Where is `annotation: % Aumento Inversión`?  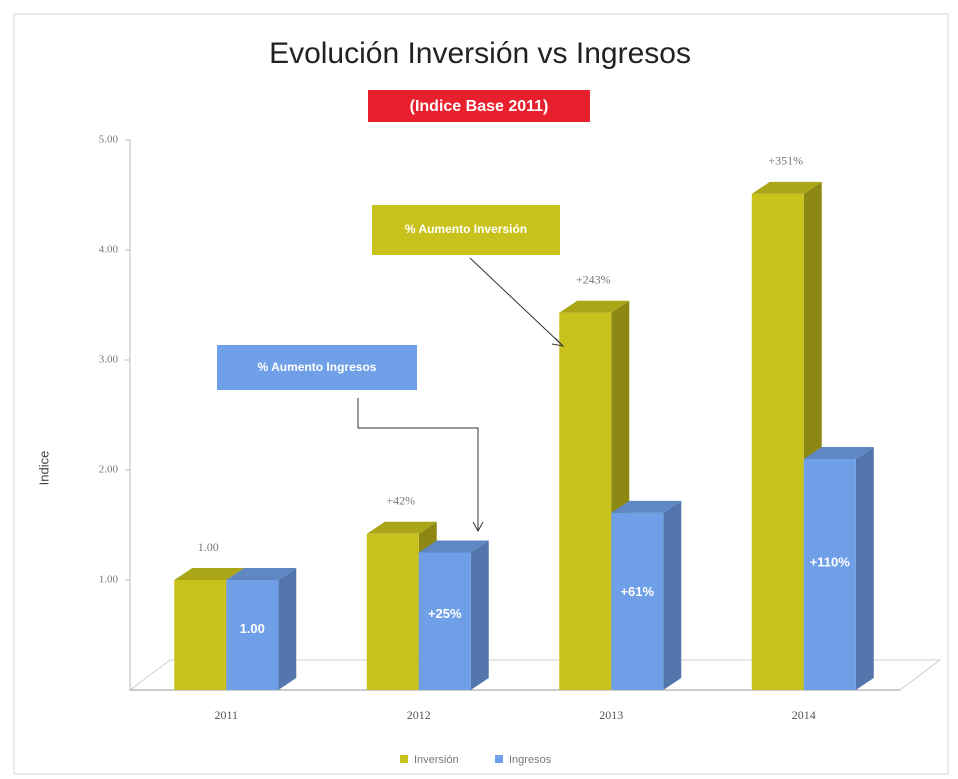
annotation: % Aumento Inversión is located at coordinates (466, 229).